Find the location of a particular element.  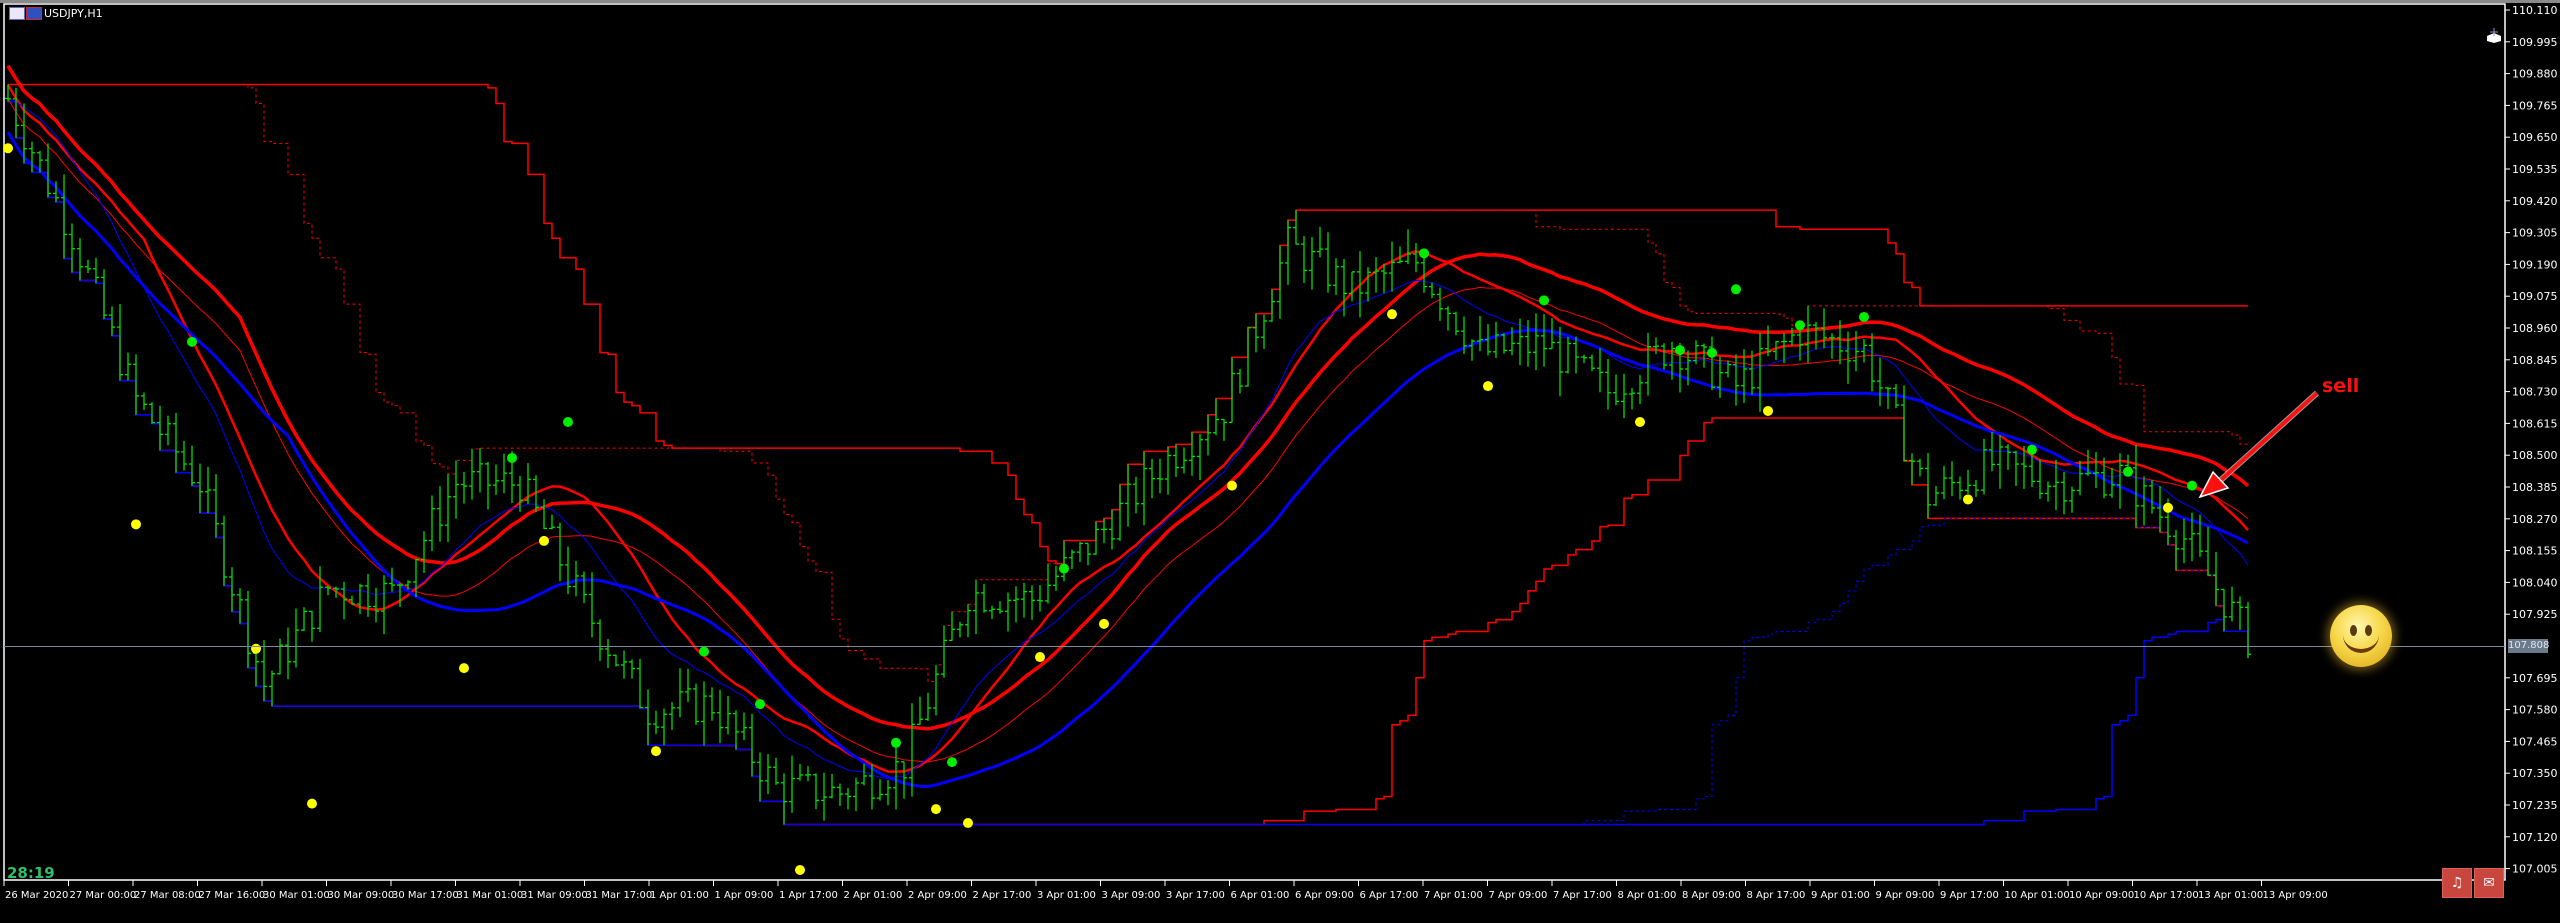

message-button: ✉ is located at coordinates (2489, 883).